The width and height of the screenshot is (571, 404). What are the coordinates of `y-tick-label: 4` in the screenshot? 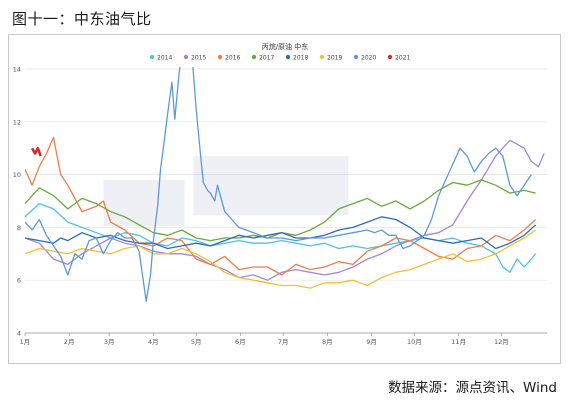 It's located at (19, 334).